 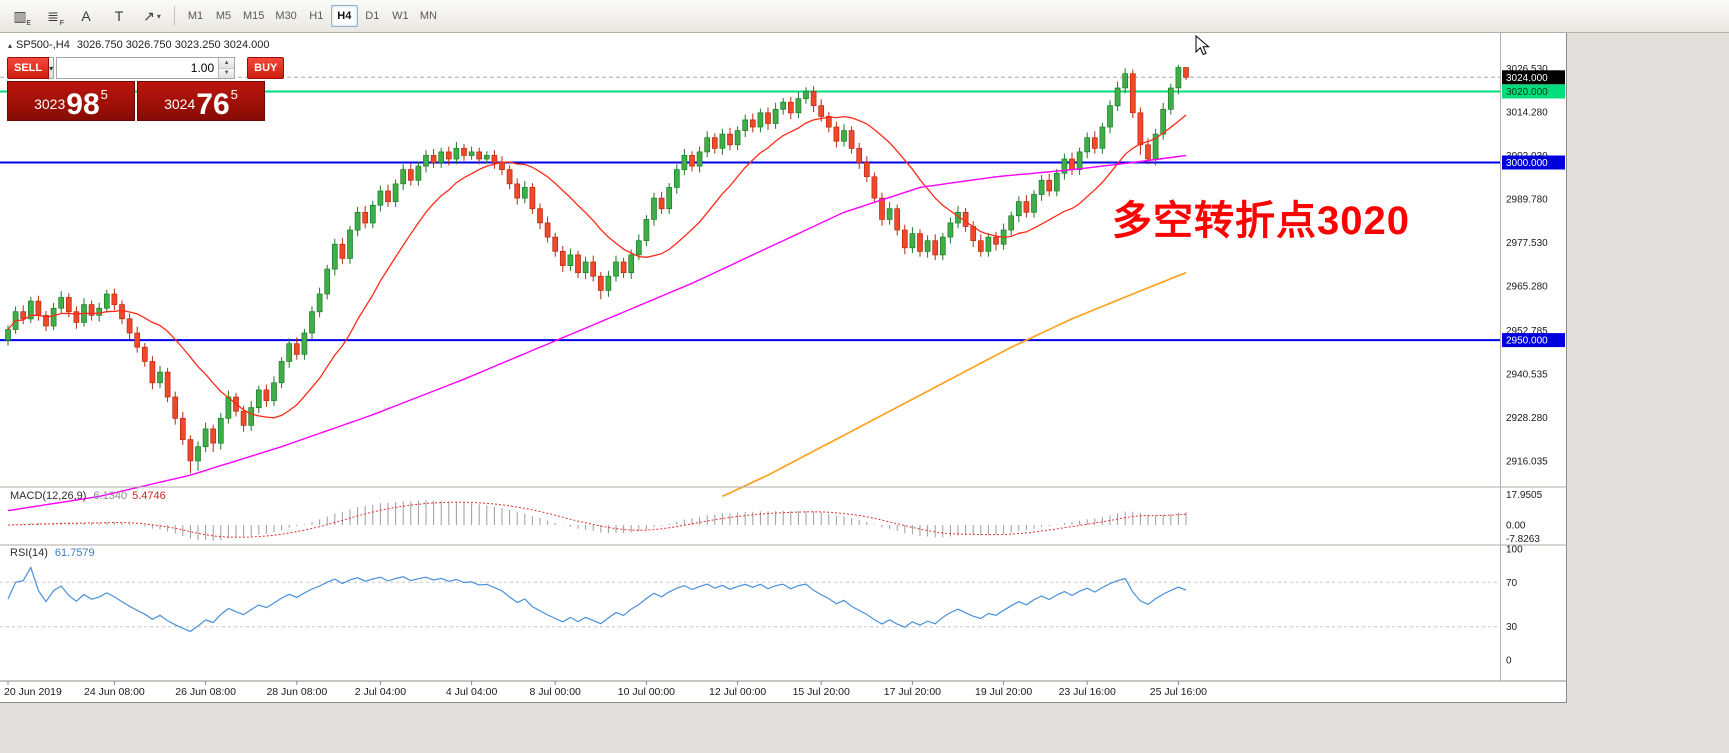 What do you see at coordinates (1527, 243) in the screenshot?
I see `price-label: 2977.530` at bounding box center [1527, 243].